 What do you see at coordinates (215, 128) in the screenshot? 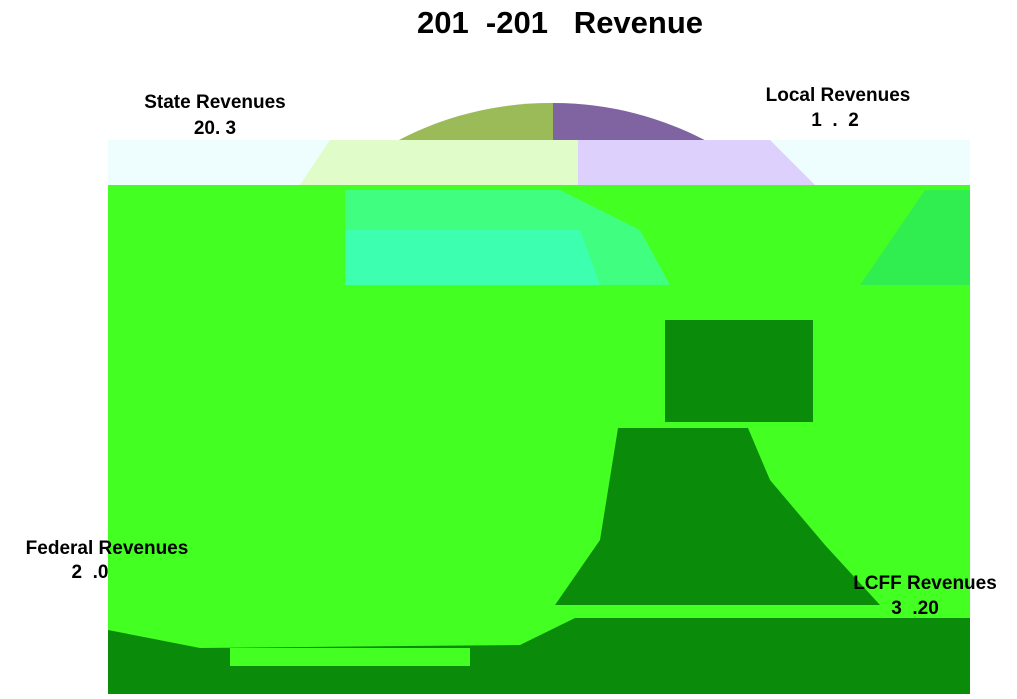
I see `label-value: 20. 3` at bounding box center [215, 128].